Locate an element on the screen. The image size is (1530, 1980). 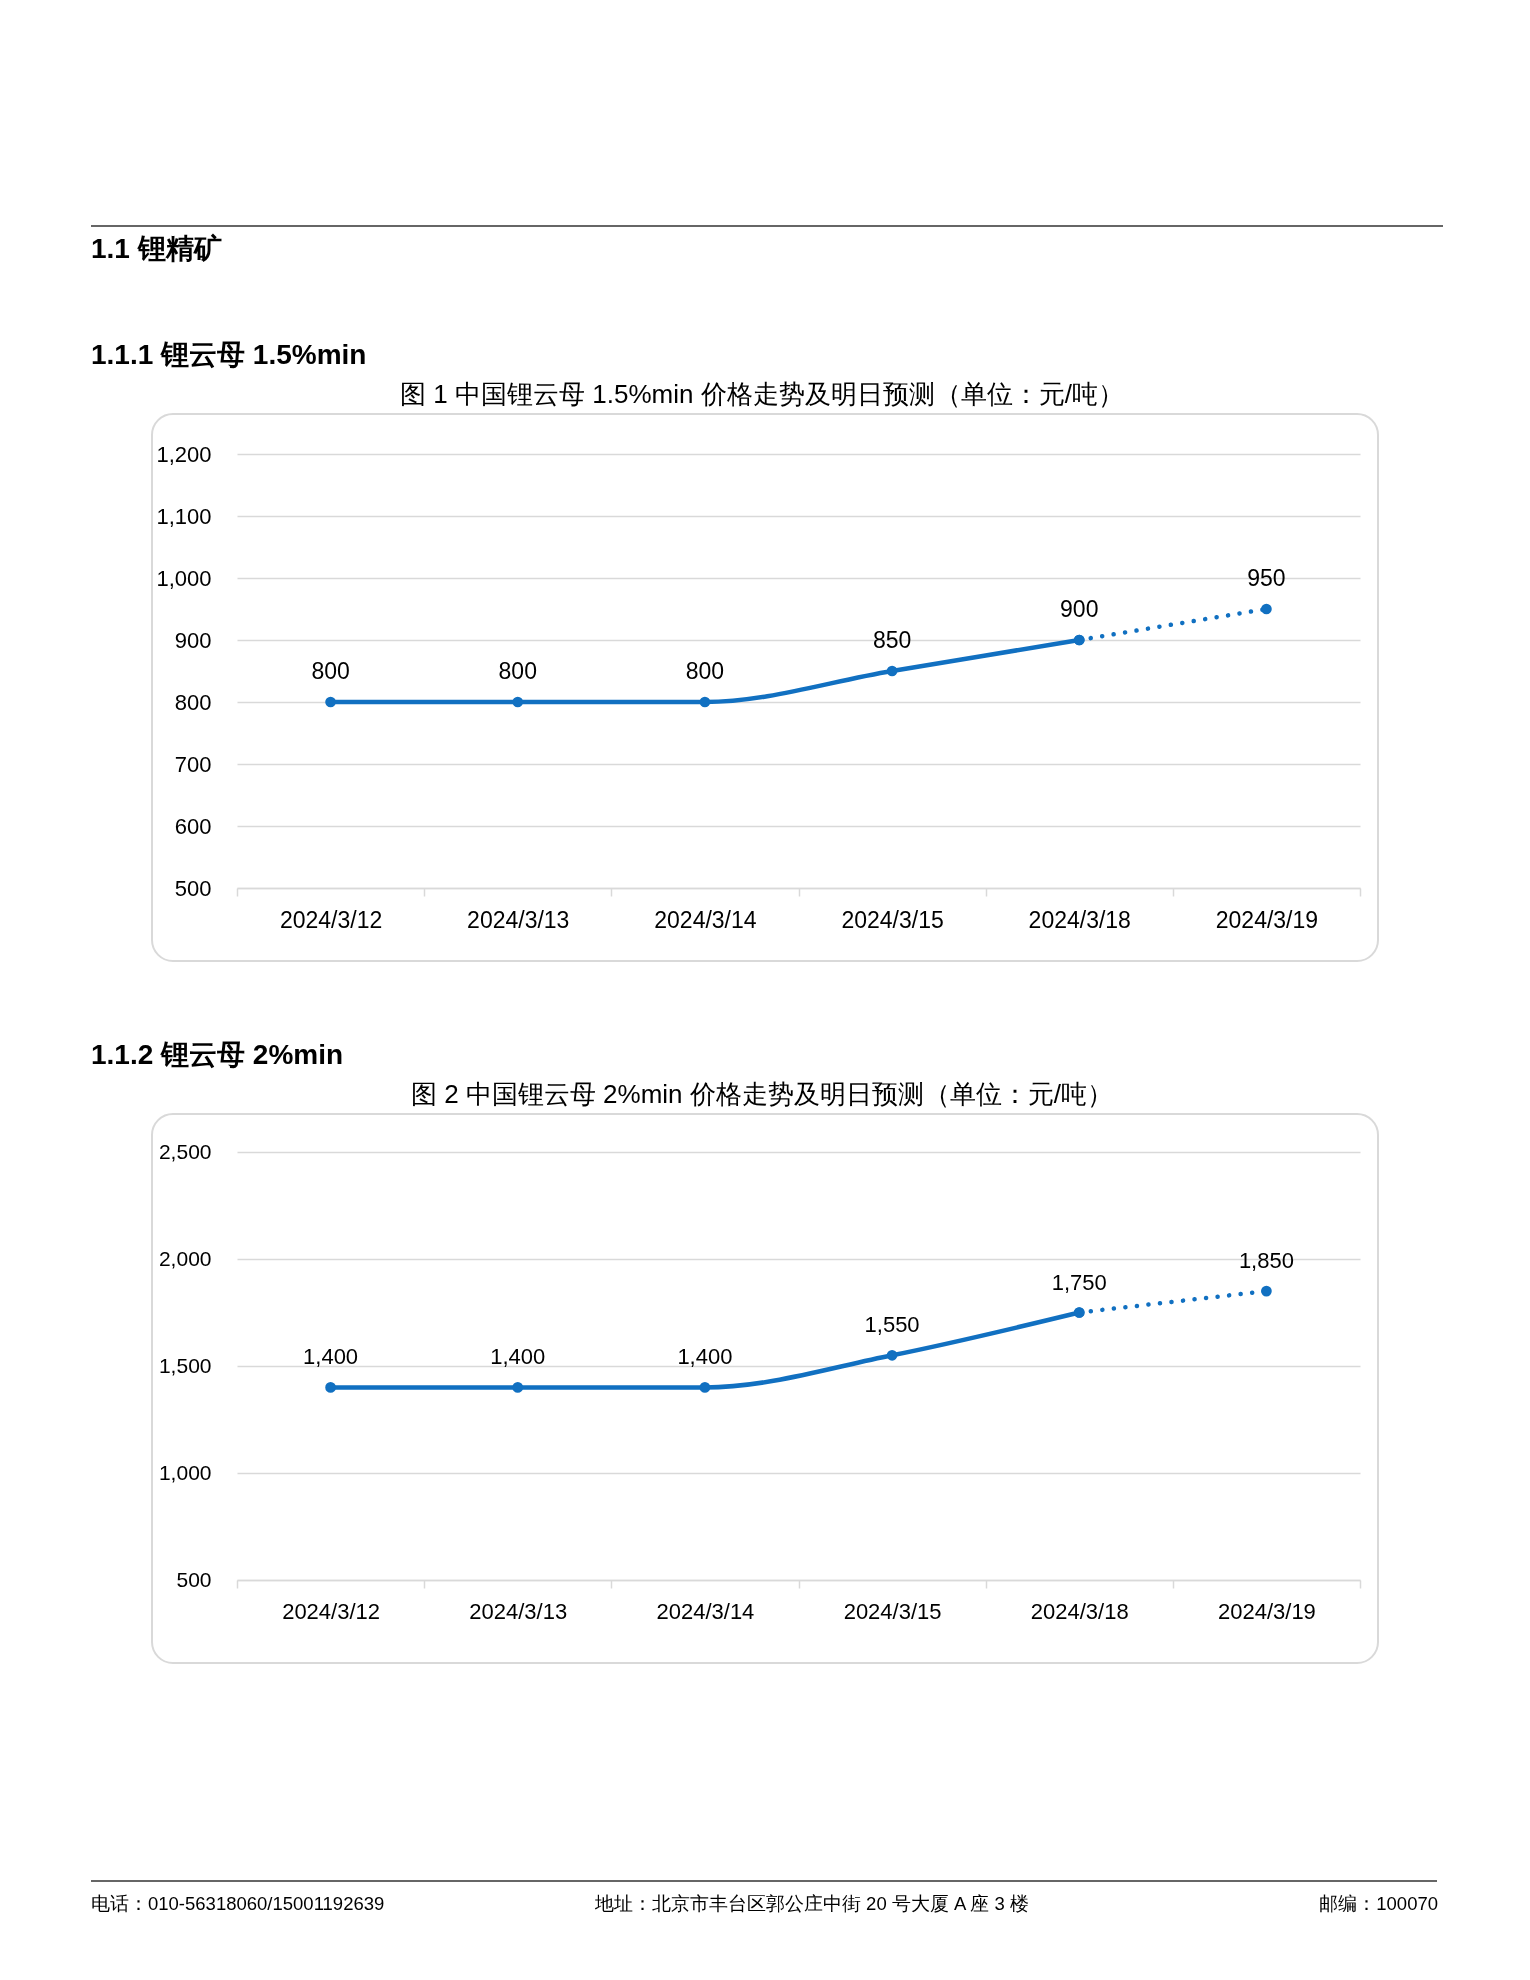
y-tick-label: 1,100 is located at coordinates (184, 516).